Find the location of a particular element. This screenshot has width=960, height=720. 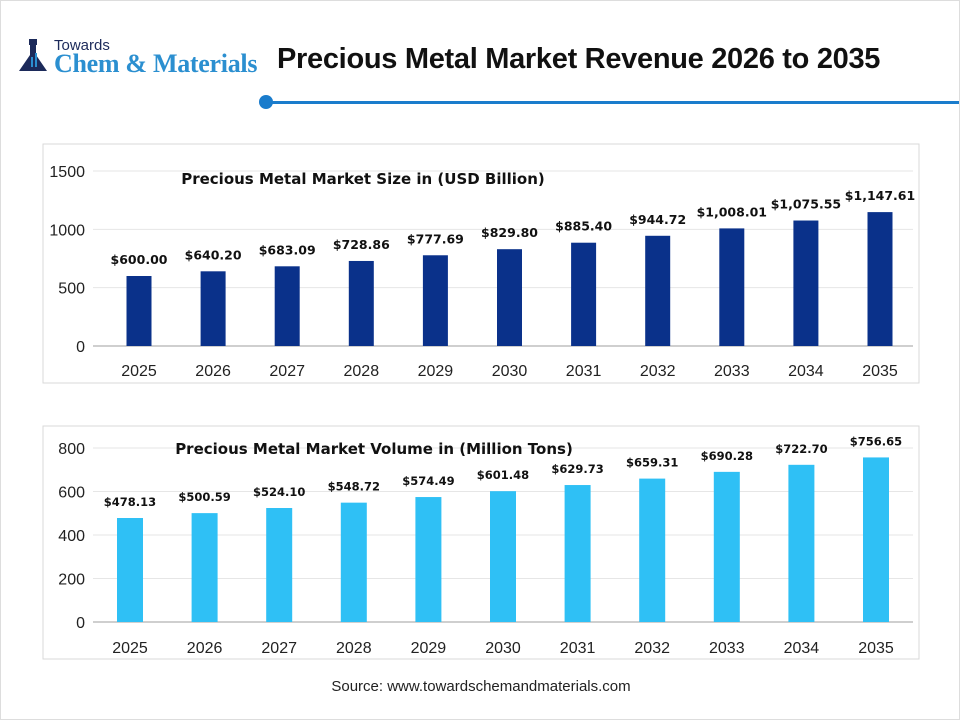

data-label: $500.59 is located at coordinates (204, 497).